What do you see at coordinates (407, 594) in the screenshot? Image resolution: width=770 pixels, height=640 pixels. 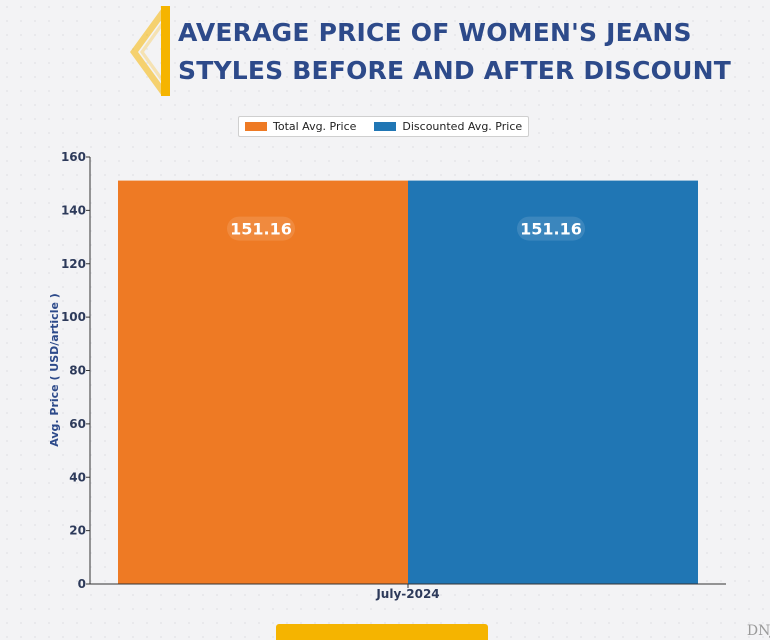 I see `x-tick-label-0: July-2024` at bounding box center [407, 594].